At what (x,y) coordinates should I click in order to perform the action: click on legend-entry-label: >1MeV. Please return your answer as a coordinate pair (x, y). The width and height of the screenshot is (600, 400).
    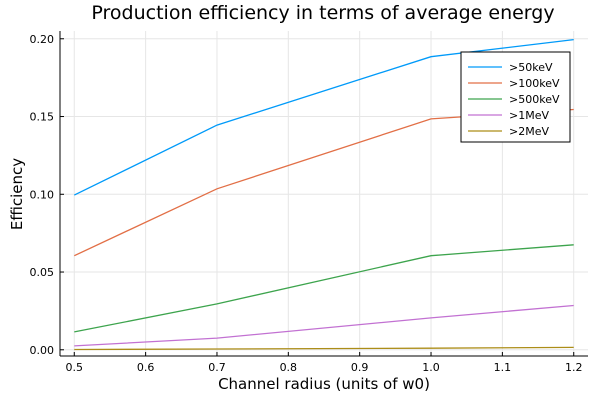
    Looking at the image, I should click on (529, 115).